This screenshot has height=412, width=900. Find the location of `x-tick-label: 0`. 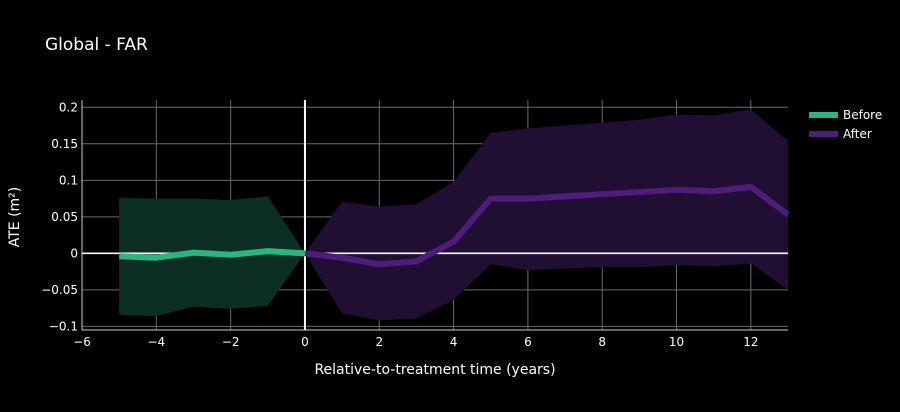

x-tick-label: 0 is located at coordinates (305, 342).